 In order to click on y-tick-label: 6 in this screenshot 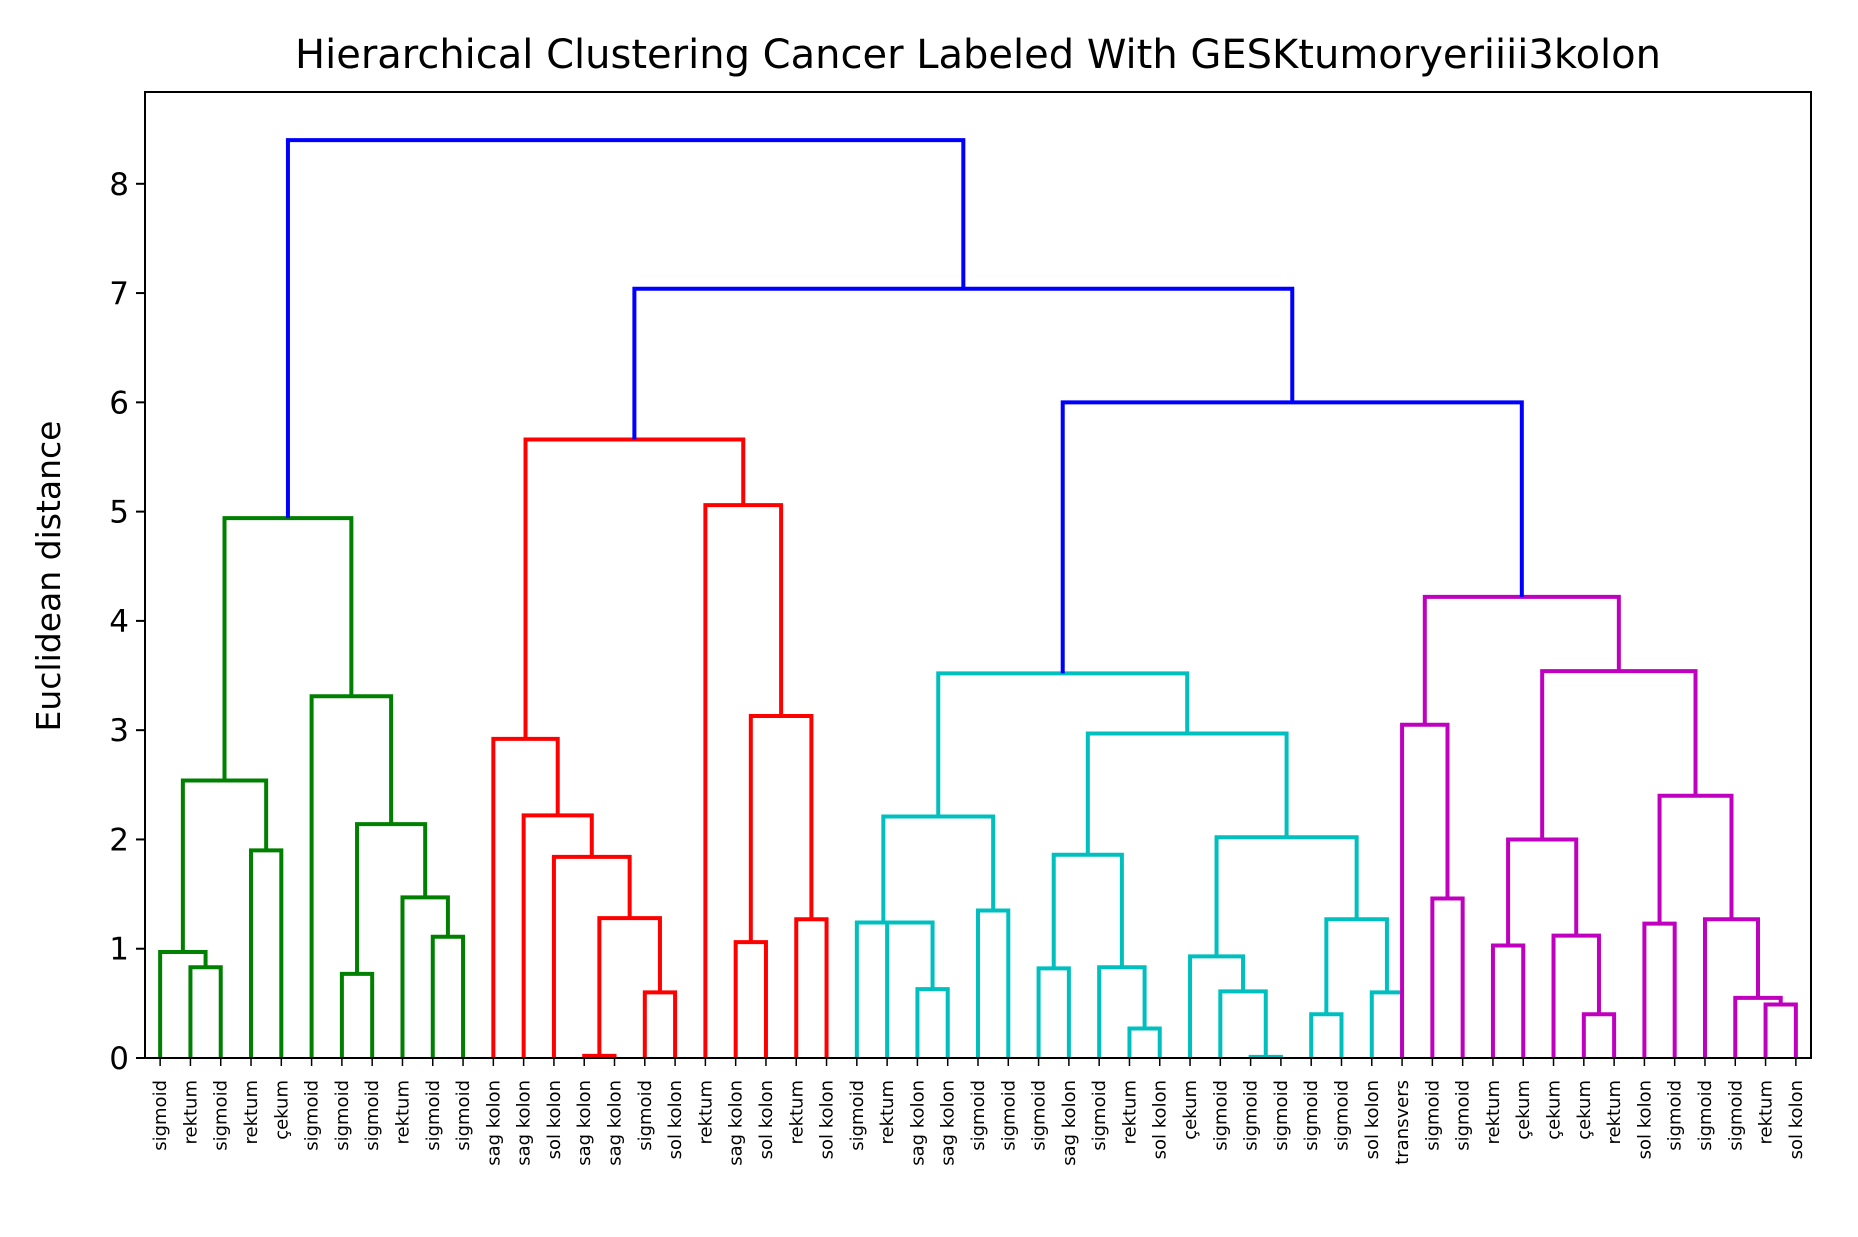, I will do `click(119, 403)`.